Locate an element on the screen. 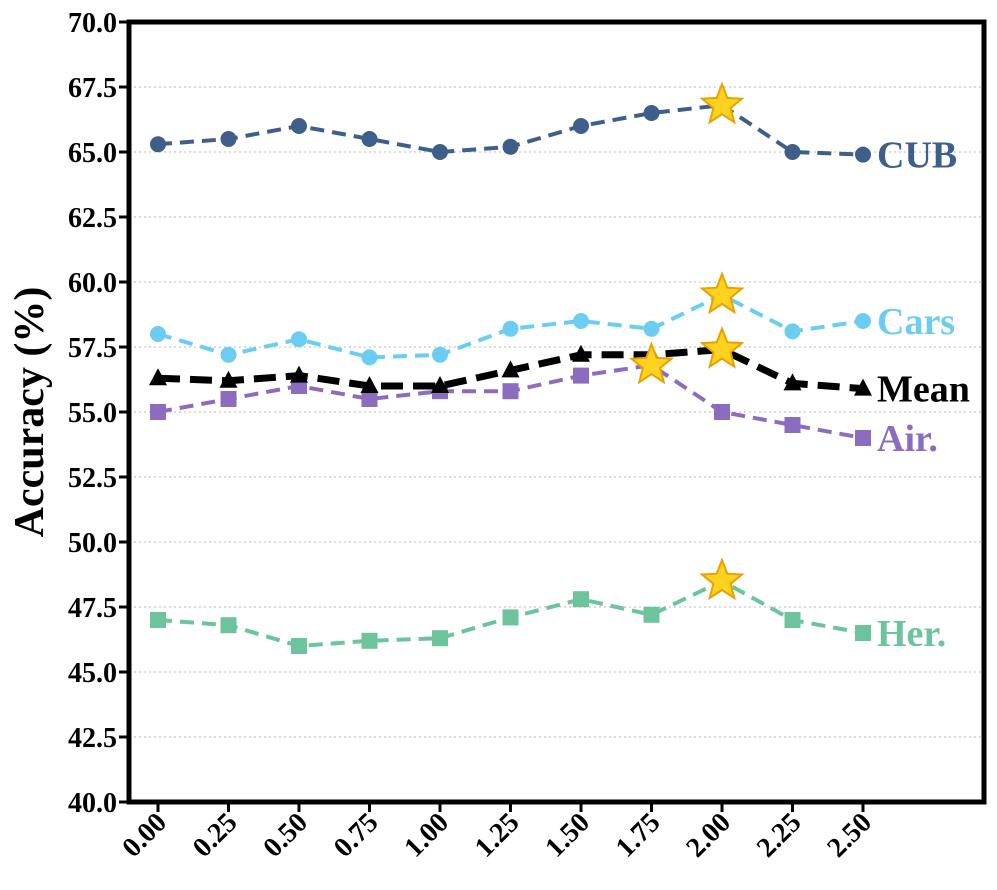 The image size is (997, 890). x-tick-label: 1.75 is located at coordinates (638, 835).